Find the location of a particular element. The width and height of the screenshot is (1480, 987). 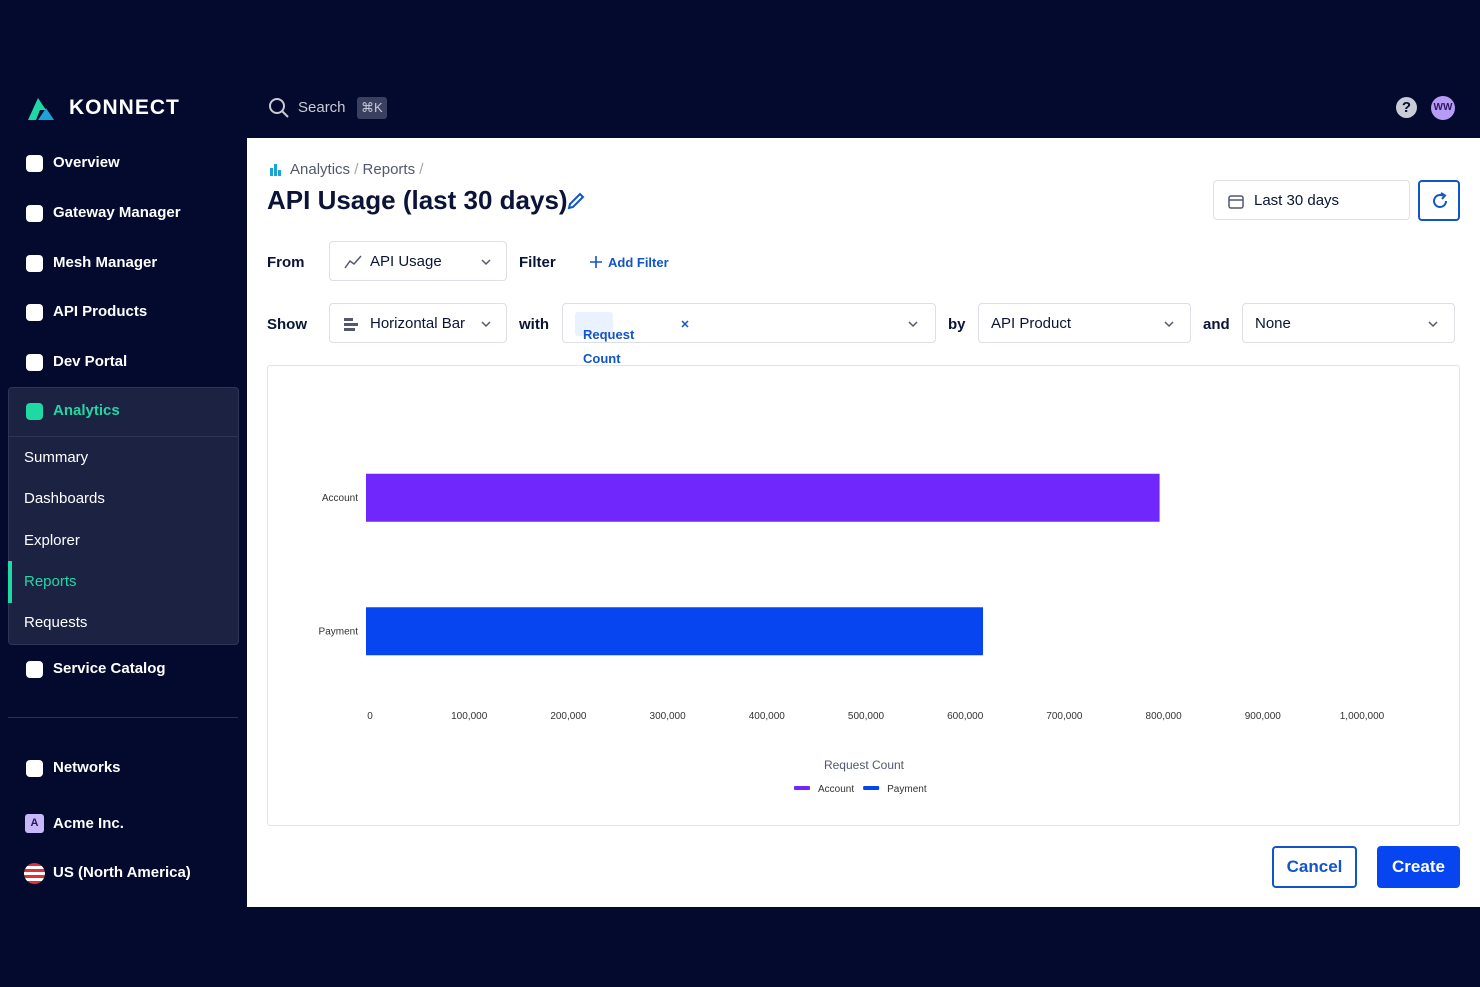

by-select: API Product is located at coordinates (1084, 323).